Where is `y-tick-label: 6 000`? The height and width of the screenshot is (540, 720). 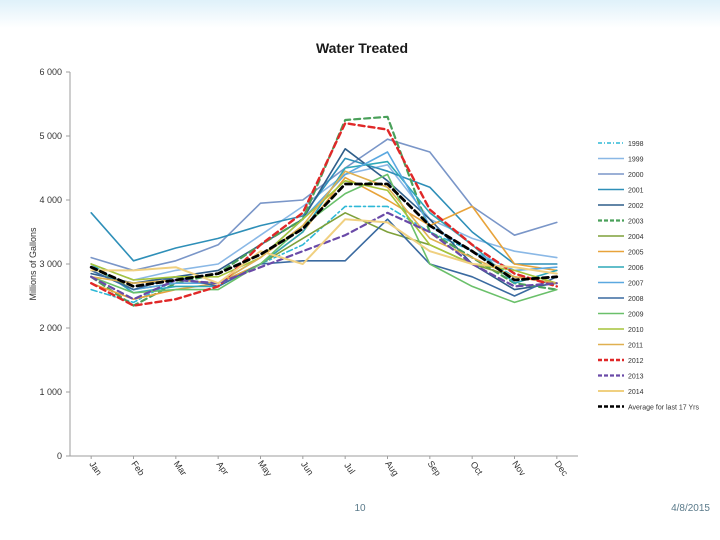
y-tick-label: 6 000 is located at coordinates (50, 72).